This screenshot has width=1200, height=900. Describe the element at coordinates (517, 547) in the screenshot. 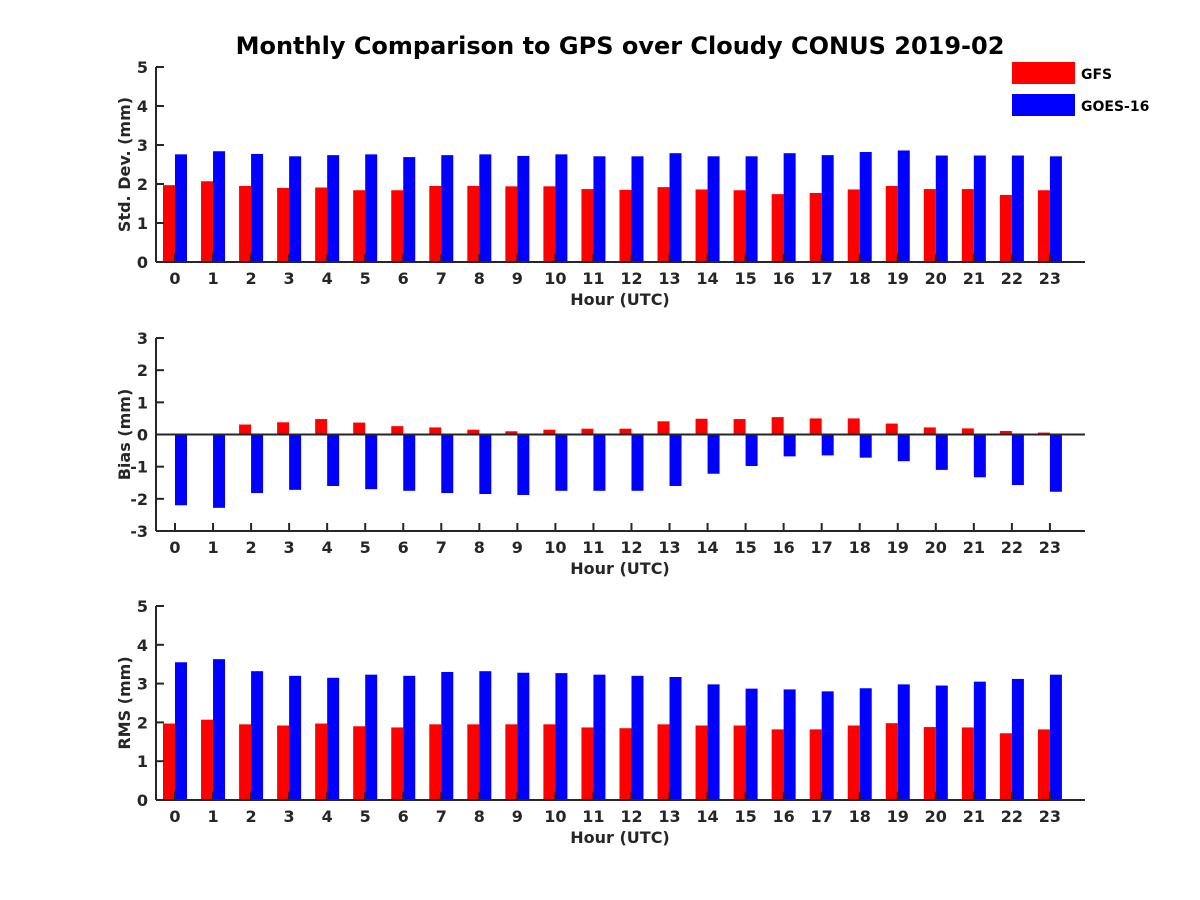

I see `bias-x-tick-label: 9` at that location.